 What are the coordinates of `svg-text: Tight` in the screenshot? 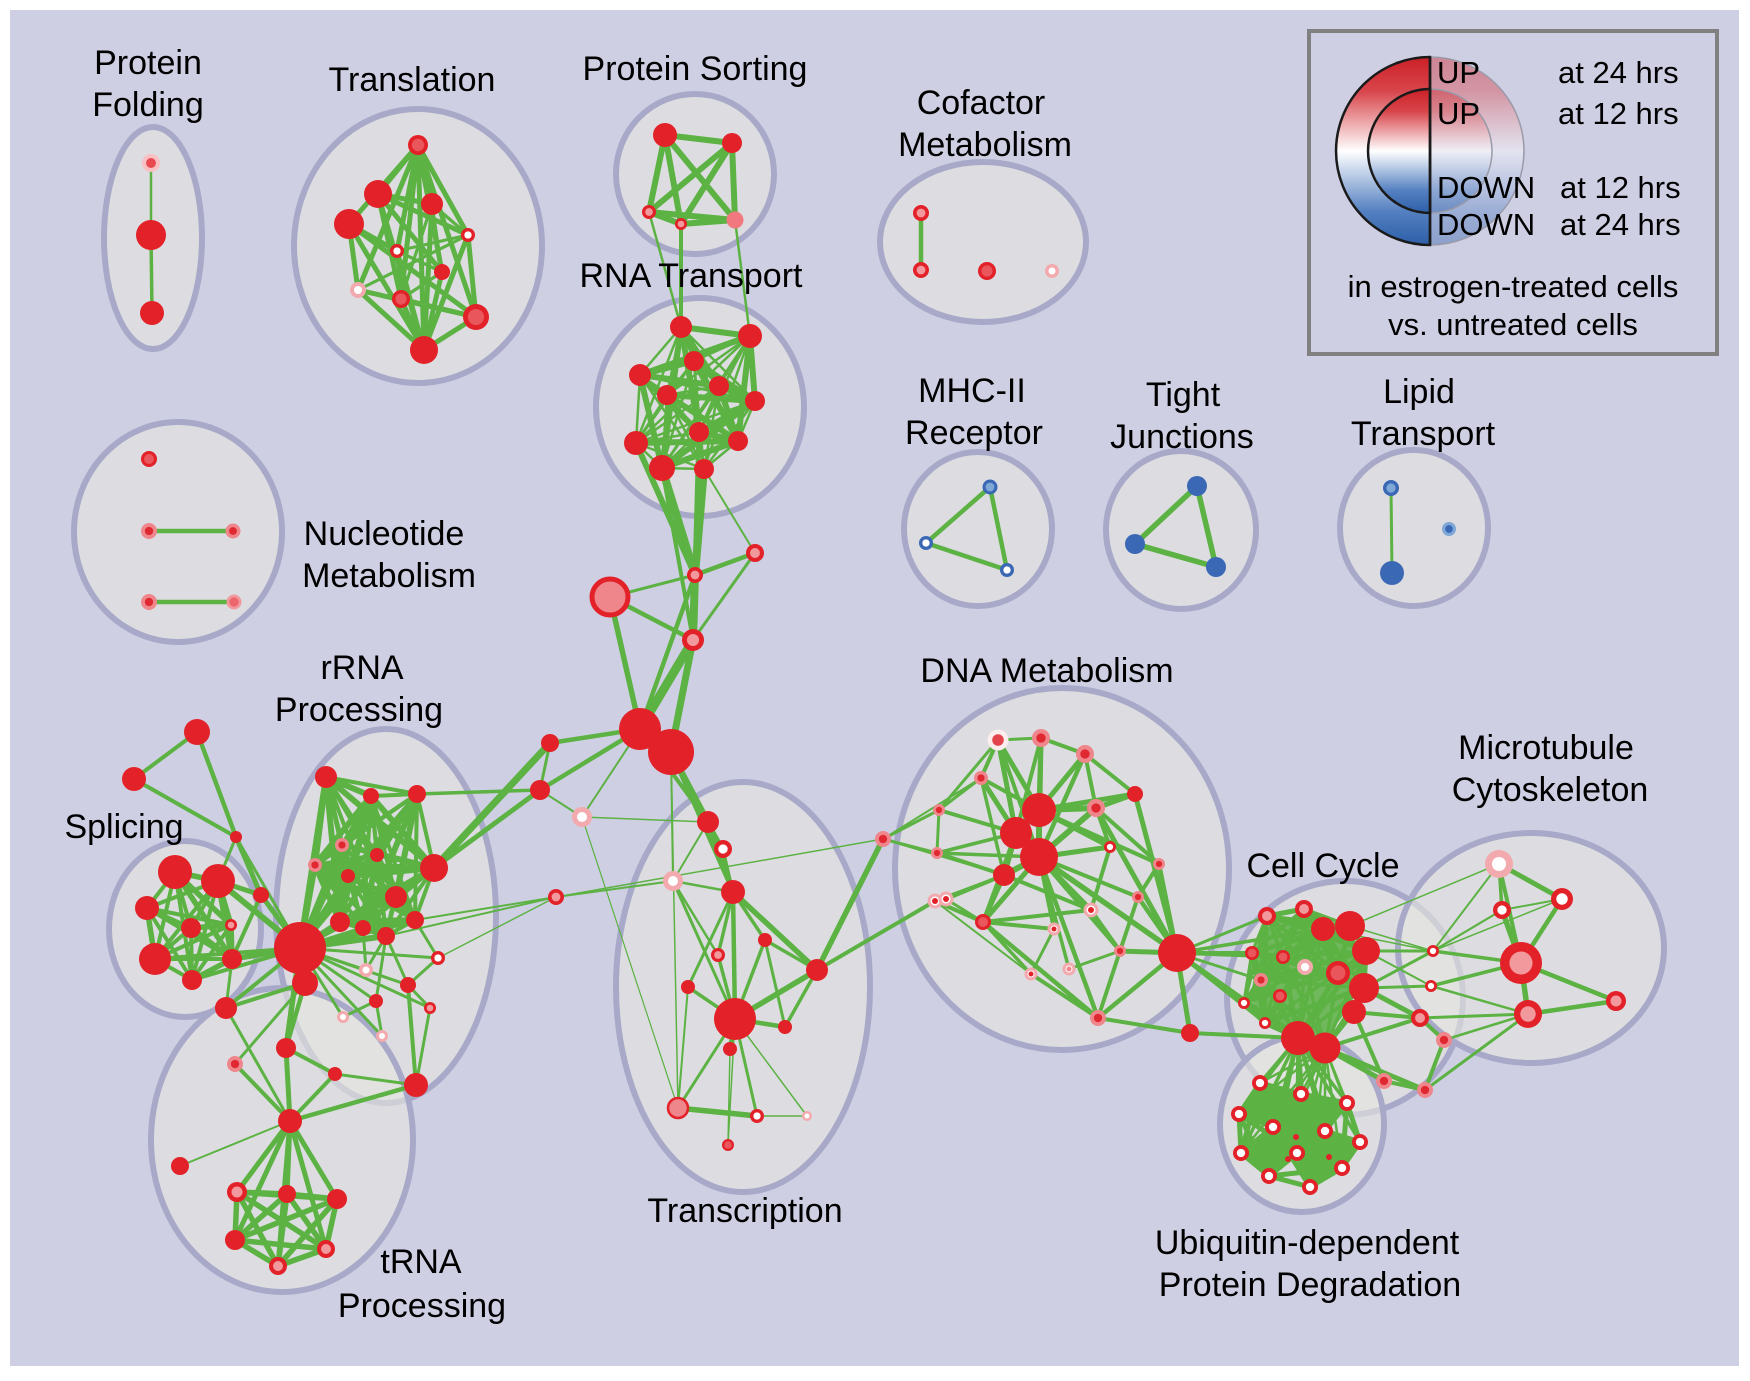 It's located at (1183, 395).